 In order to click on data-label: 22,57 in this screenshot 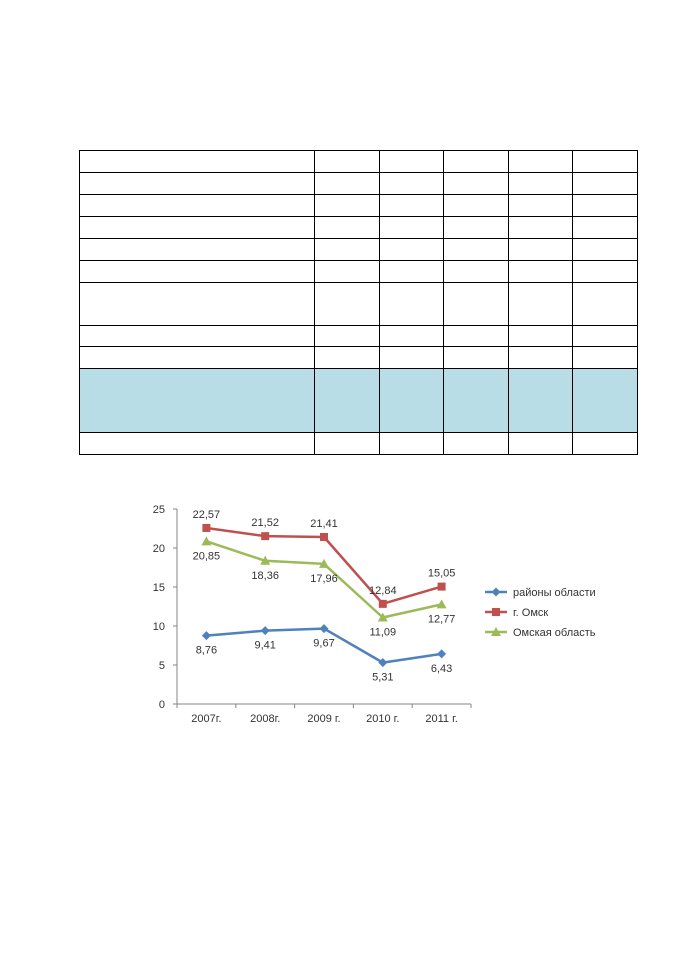, I will do `click(207, 515)`.